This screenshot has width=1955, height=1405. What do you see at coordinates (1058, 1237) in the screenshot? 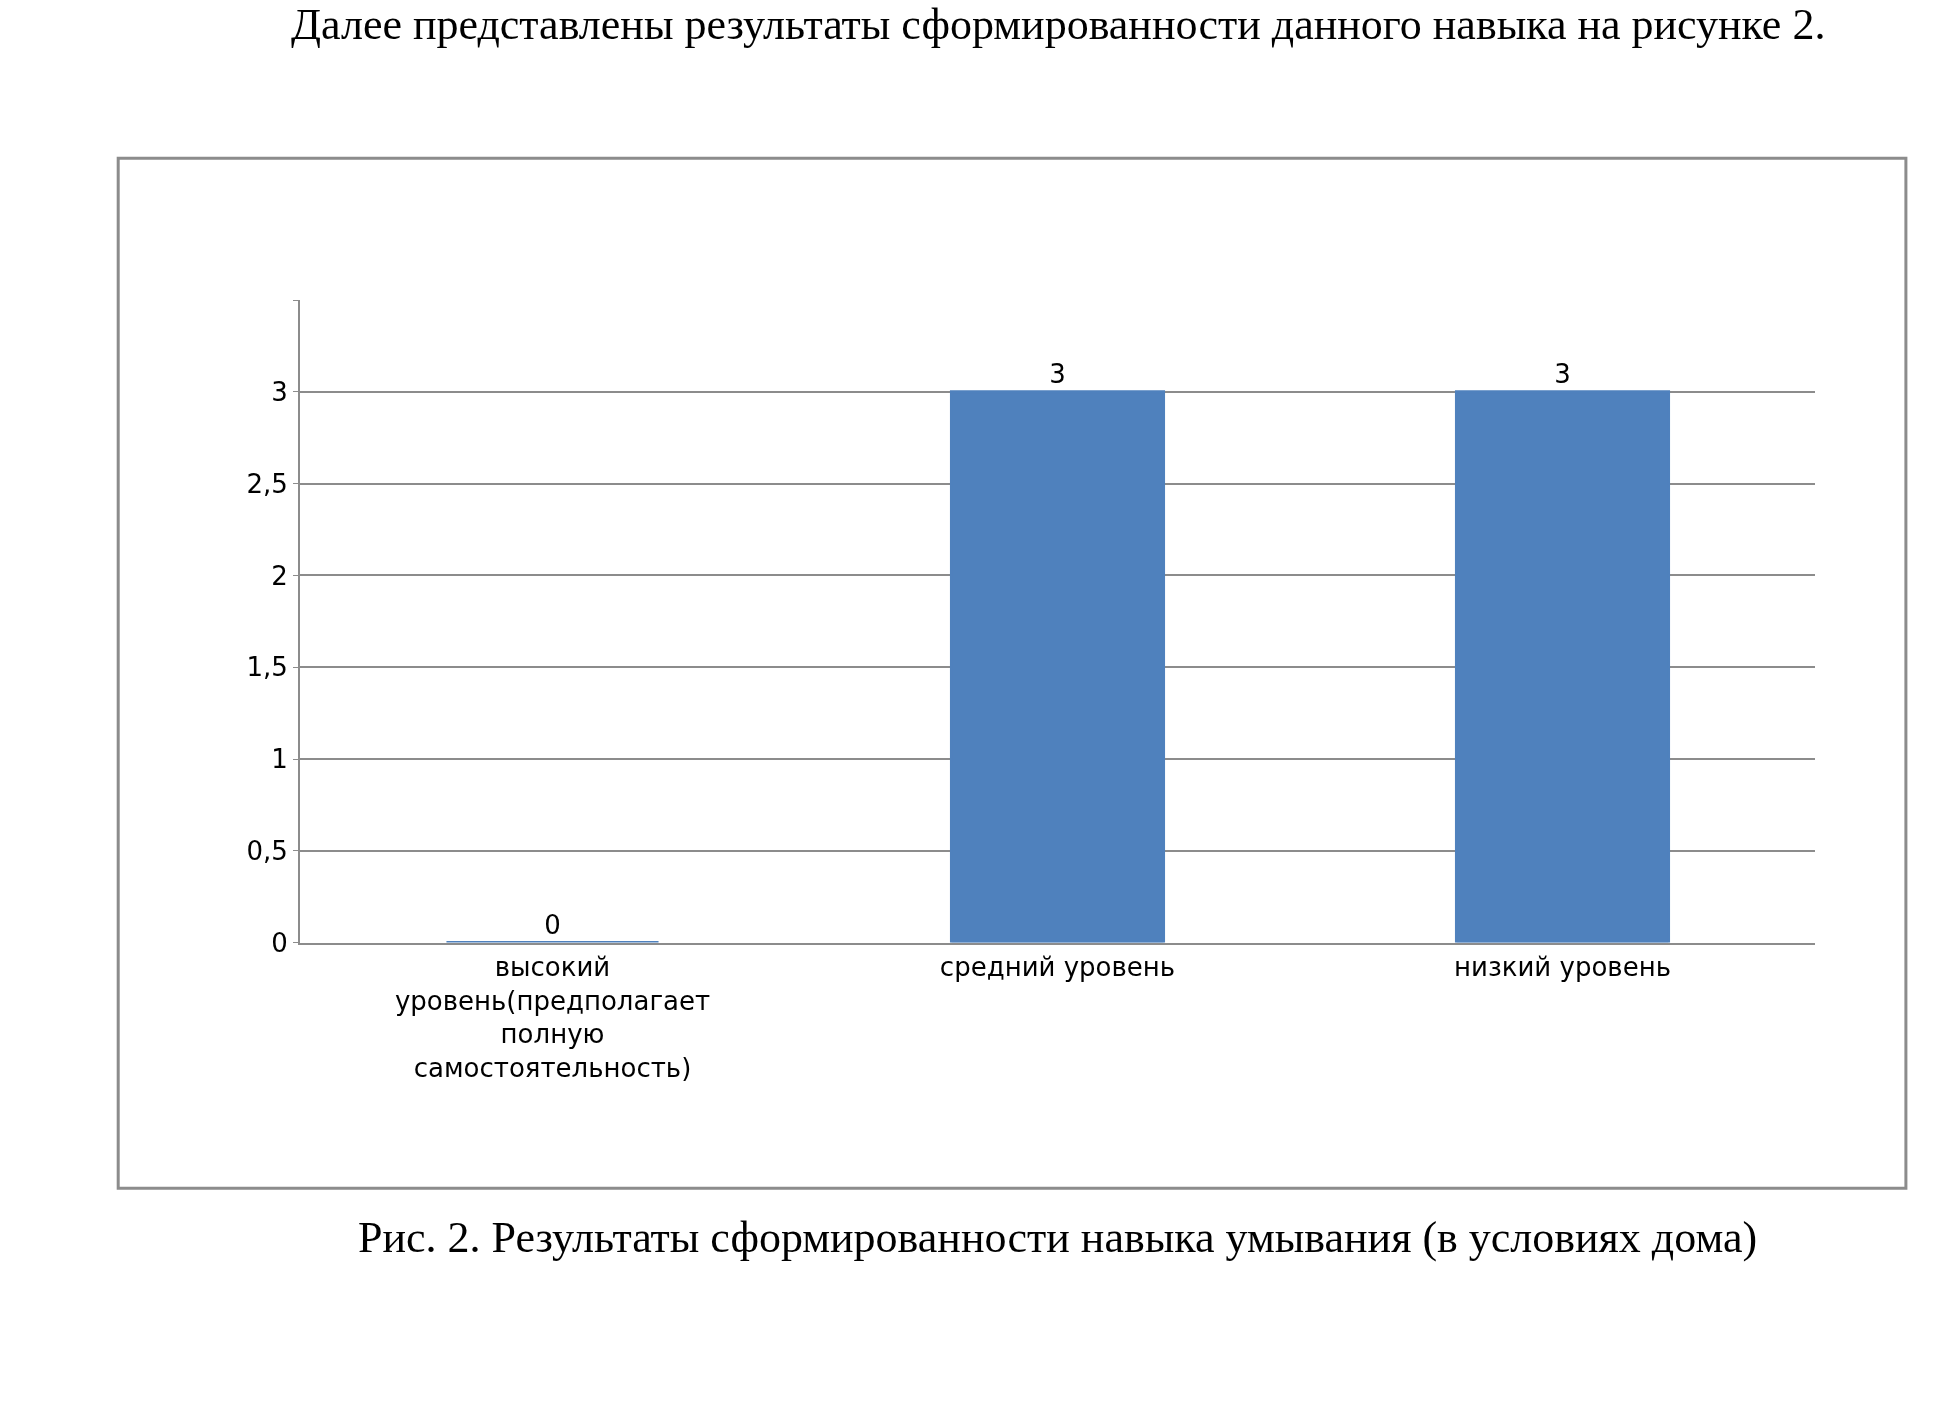
I see `text: Рис. 2. Результаты сформированности навыка умывания (в условиях дома)` at bounding box center [1058, 1237].